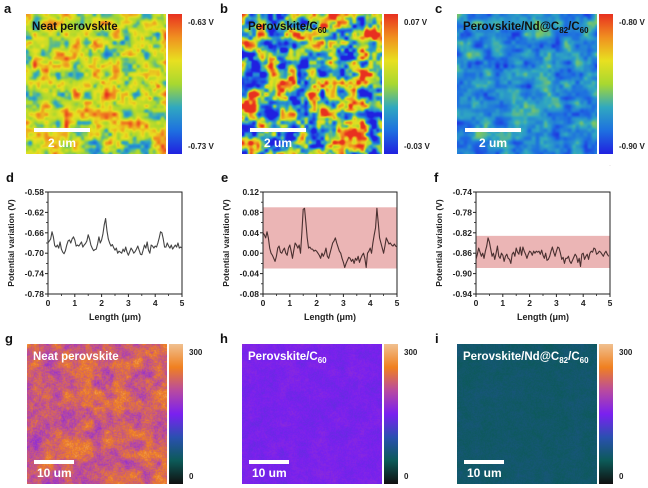  What do you see at coordinates (35, 274) in the screenshot?
I see `y-tick-label: -0.74` at bounding box center [35, 274].